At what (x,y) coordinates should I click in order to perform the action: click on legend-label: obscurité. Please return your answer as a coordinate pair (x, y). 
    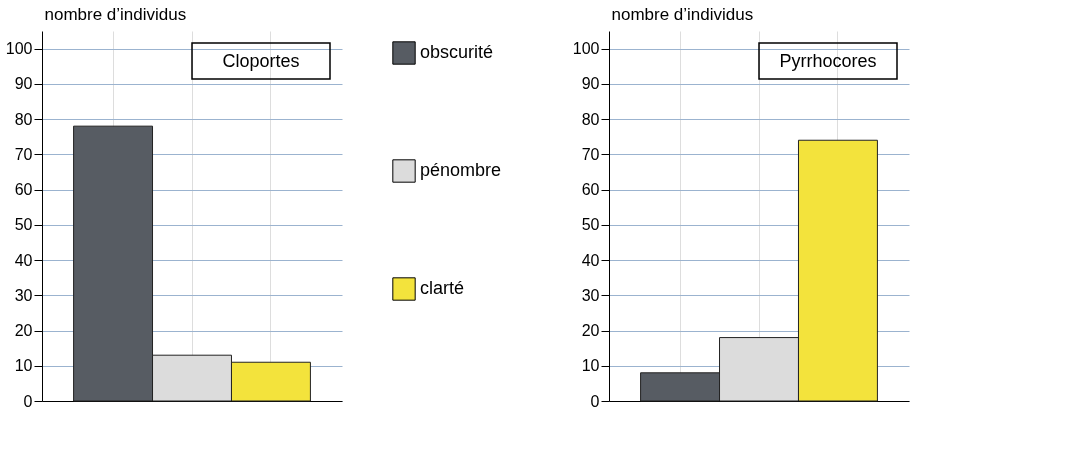
    Looking at the image, I should click on (457, 52).